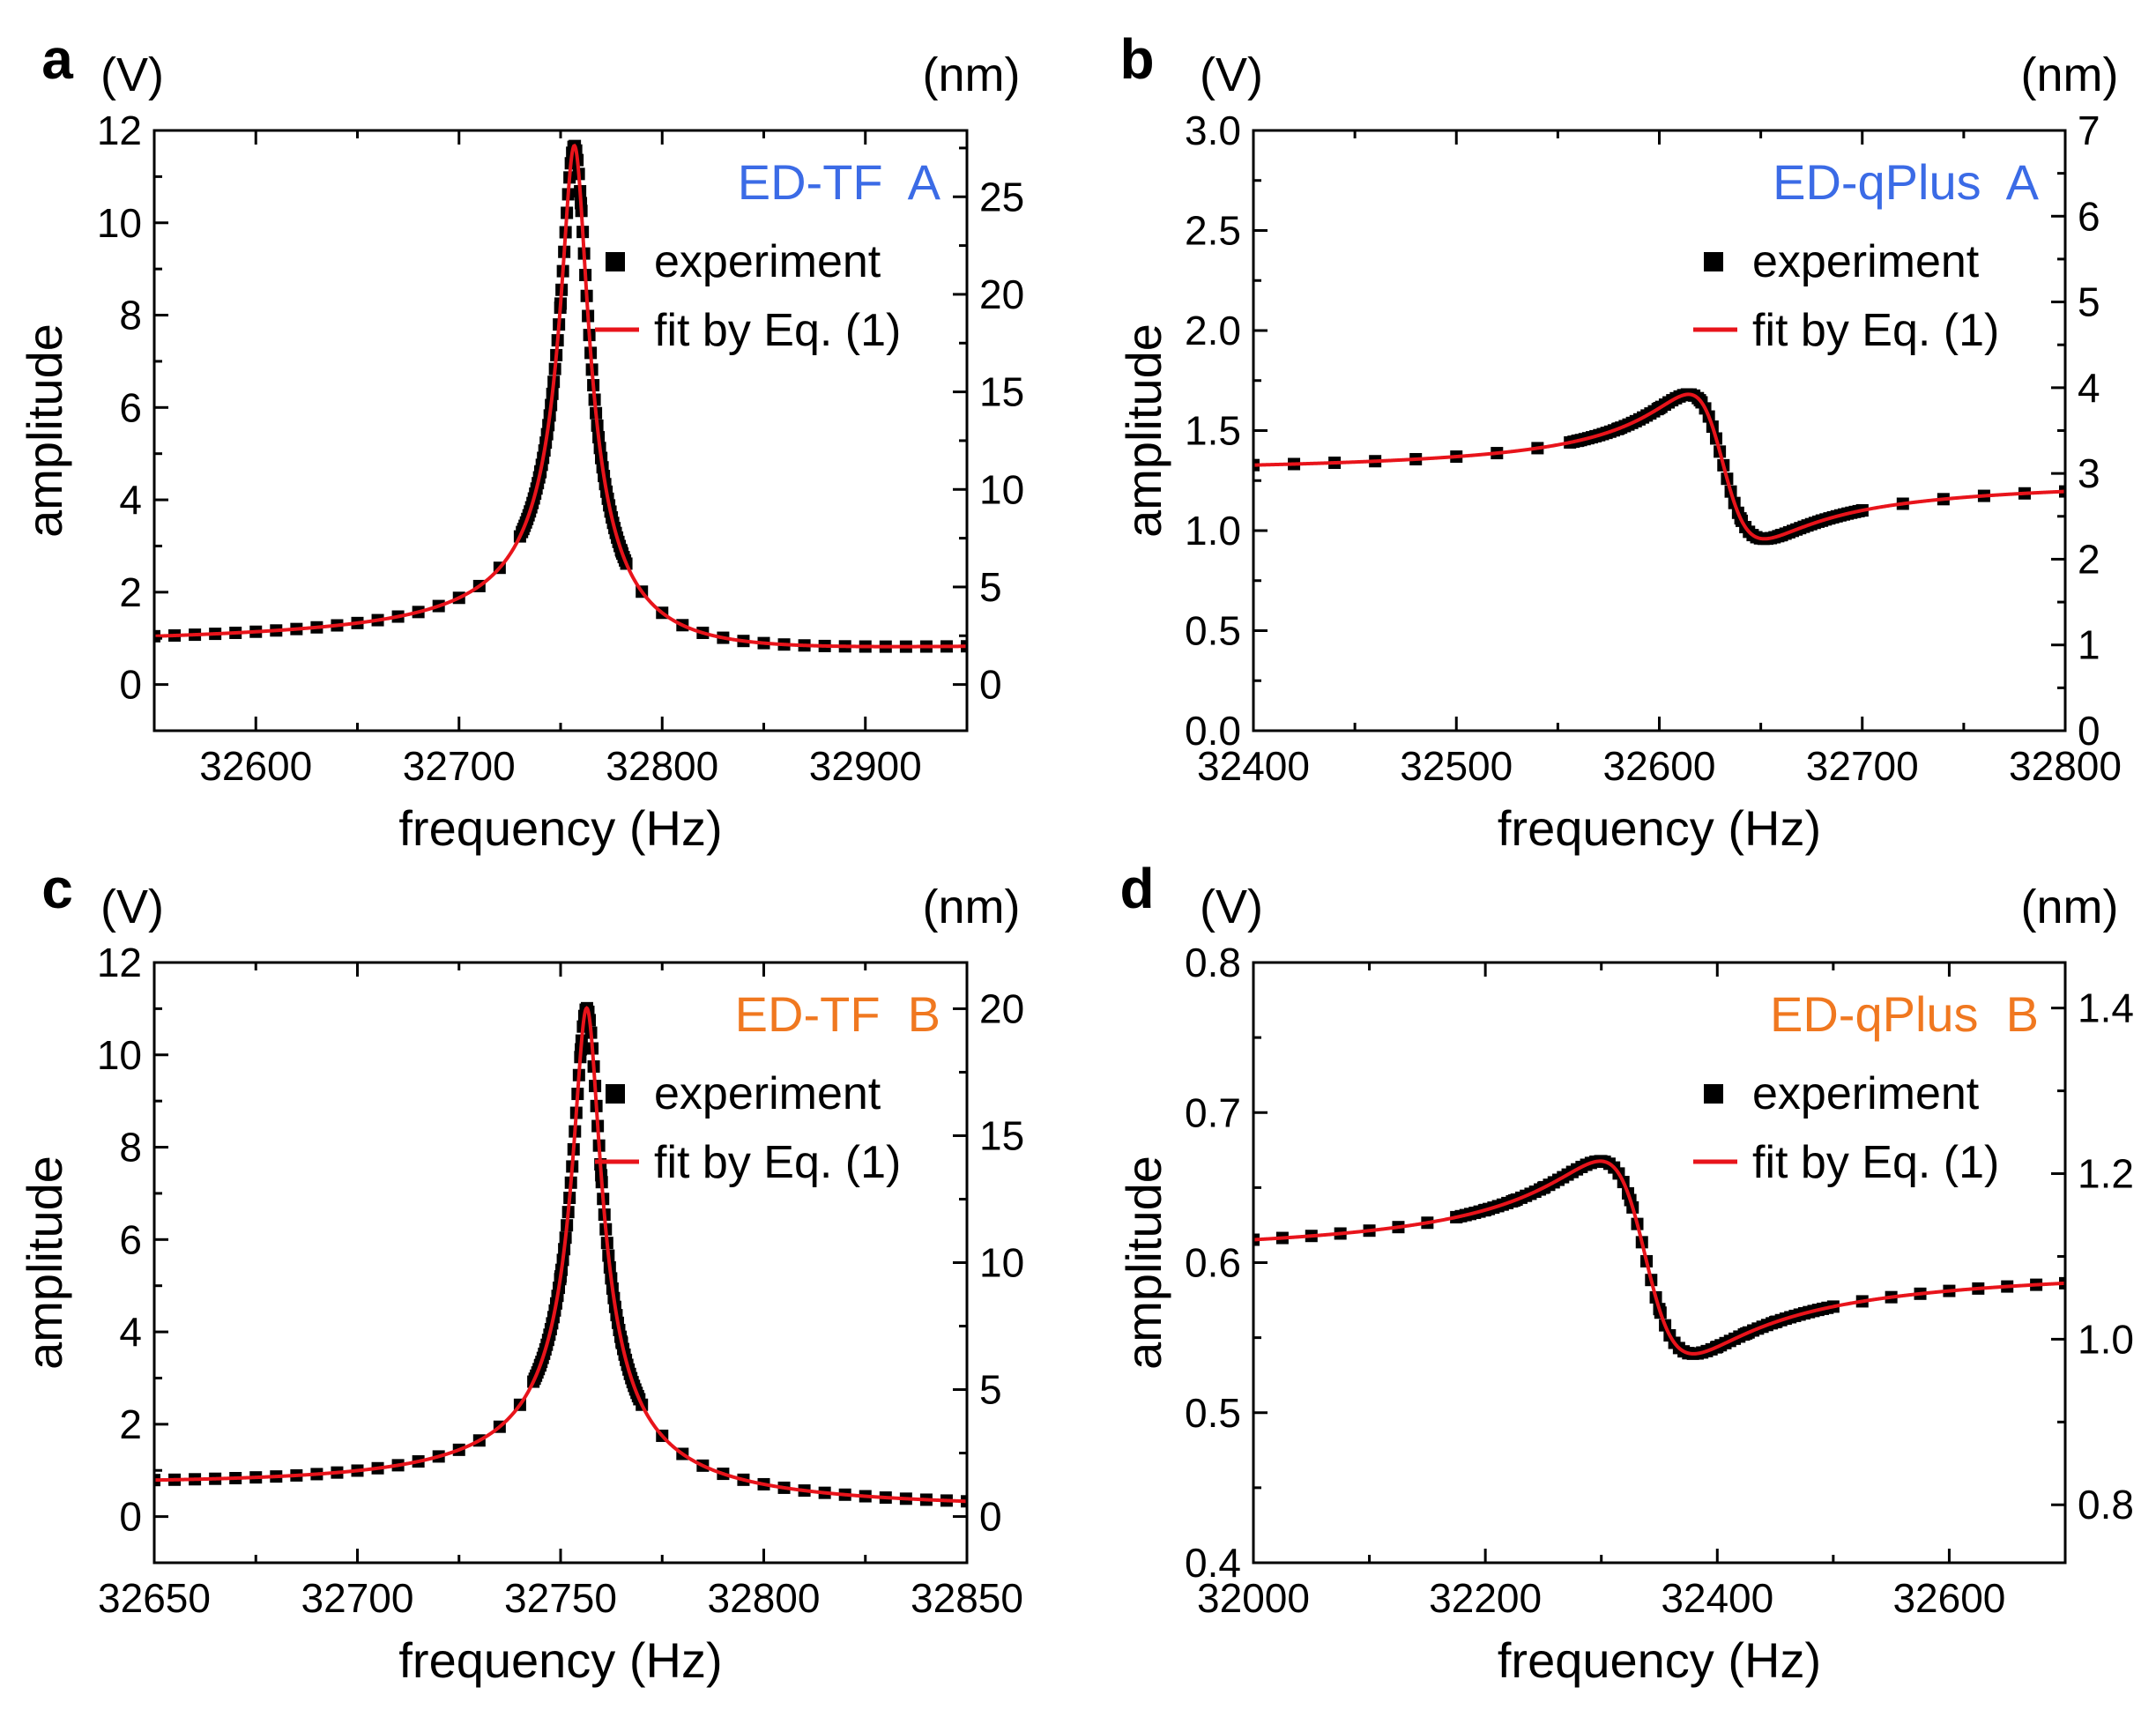 The image size is (2156, 1717). Describe the element at coordinates (1136, 59) in the screenshot. I see `panel-letter: b` at that location.